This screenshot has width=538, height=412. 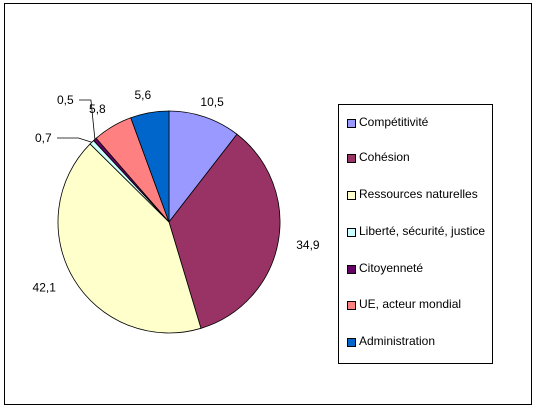 What do you see at coordinates (394, 122) in the screenshot?
I see `legend-label-competitivite: Compétitivité` at bounding box center [394, 122].